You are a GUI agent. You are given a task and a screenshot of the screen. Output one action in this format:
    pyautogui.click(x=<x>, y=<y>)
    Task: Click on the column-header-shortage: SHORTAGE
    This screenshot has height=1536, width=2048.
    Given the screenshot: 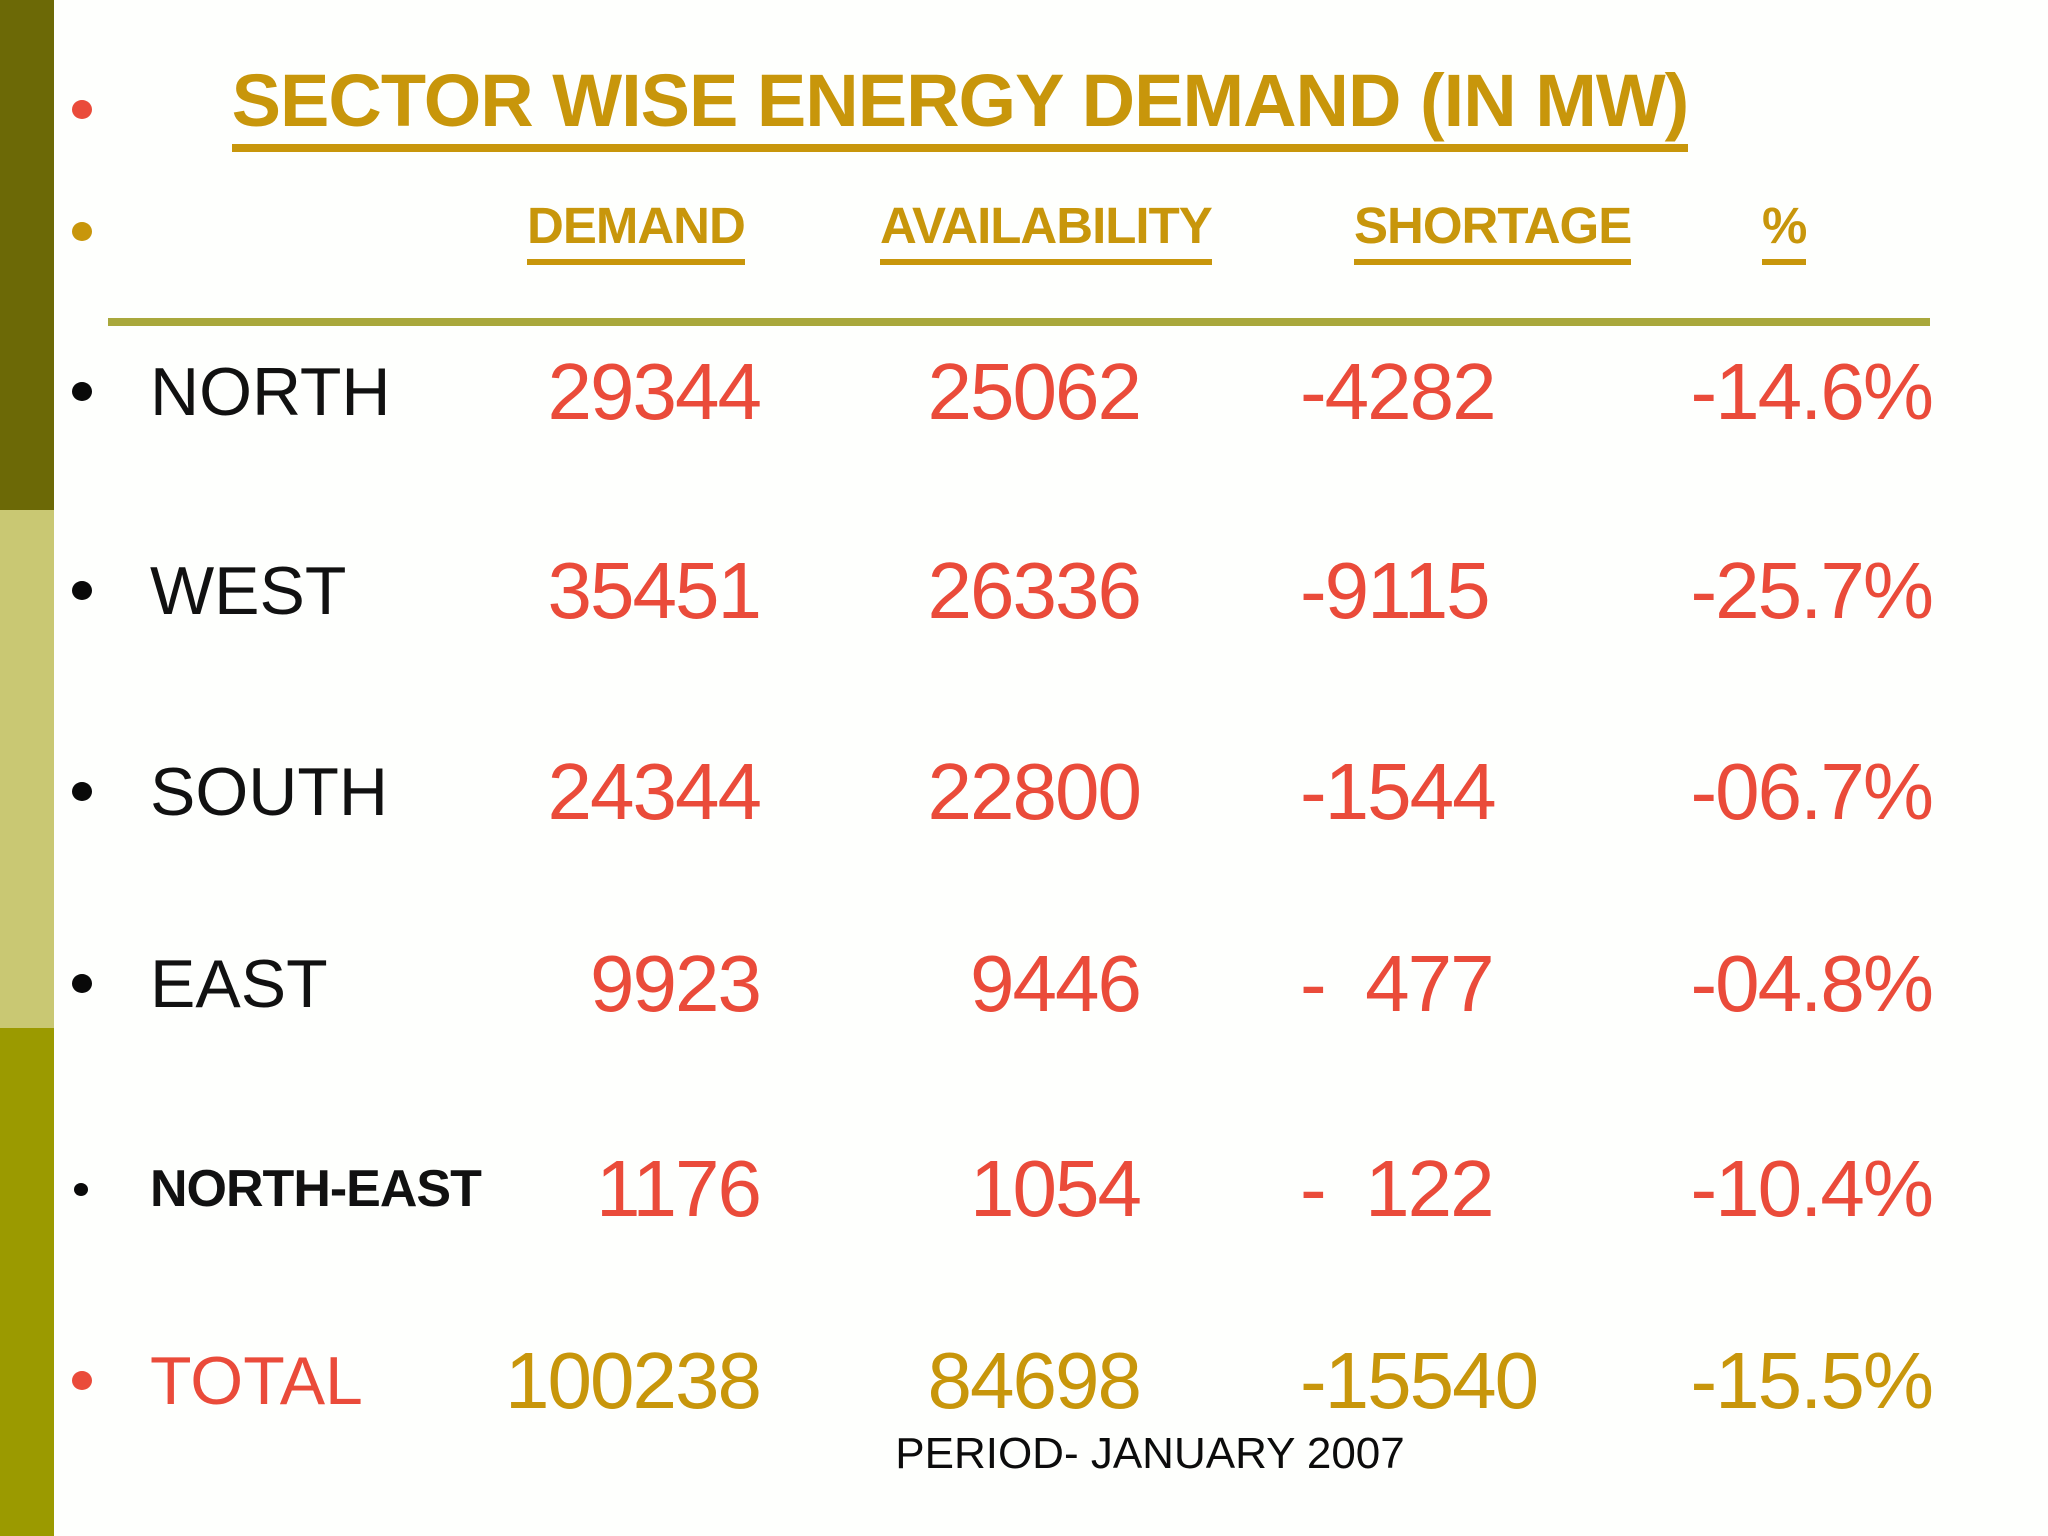 What is the action you would take?
    pyautogui.click(x=1493, y=231)
    